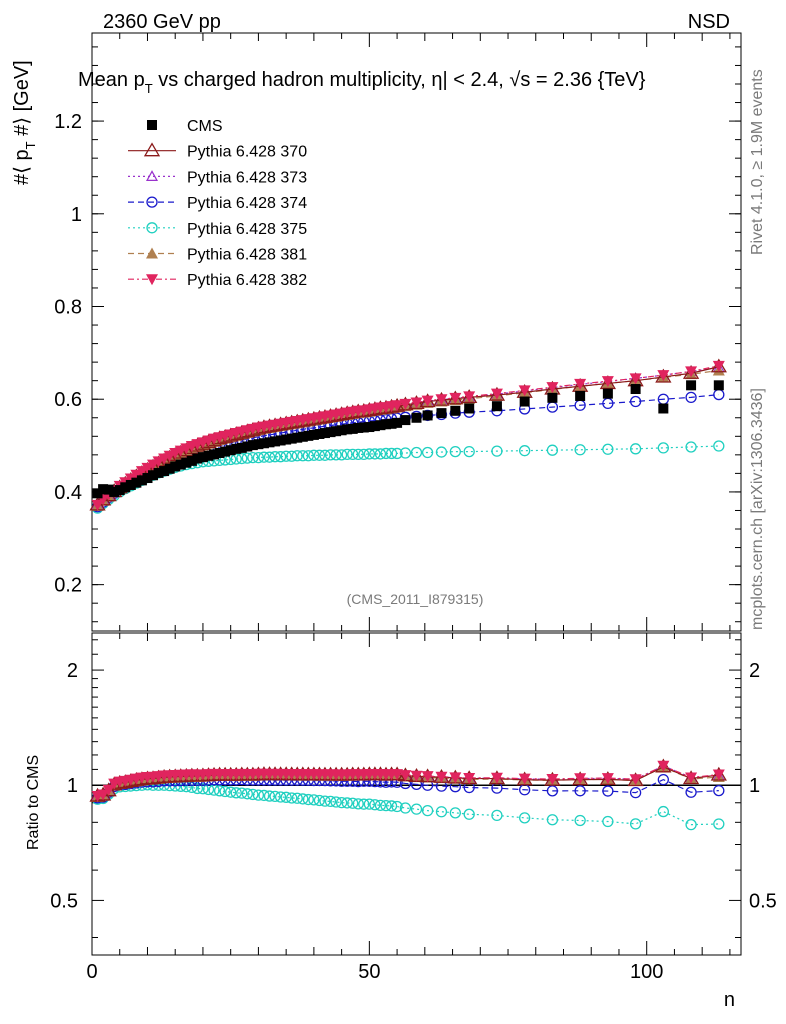 The width and height of the screenshot is (786, 1024). What do you see at coordinates (247, 280) in the screenshot?
I see `legend-label: Pythia 6.428 382` at bounding box center [247, 280].